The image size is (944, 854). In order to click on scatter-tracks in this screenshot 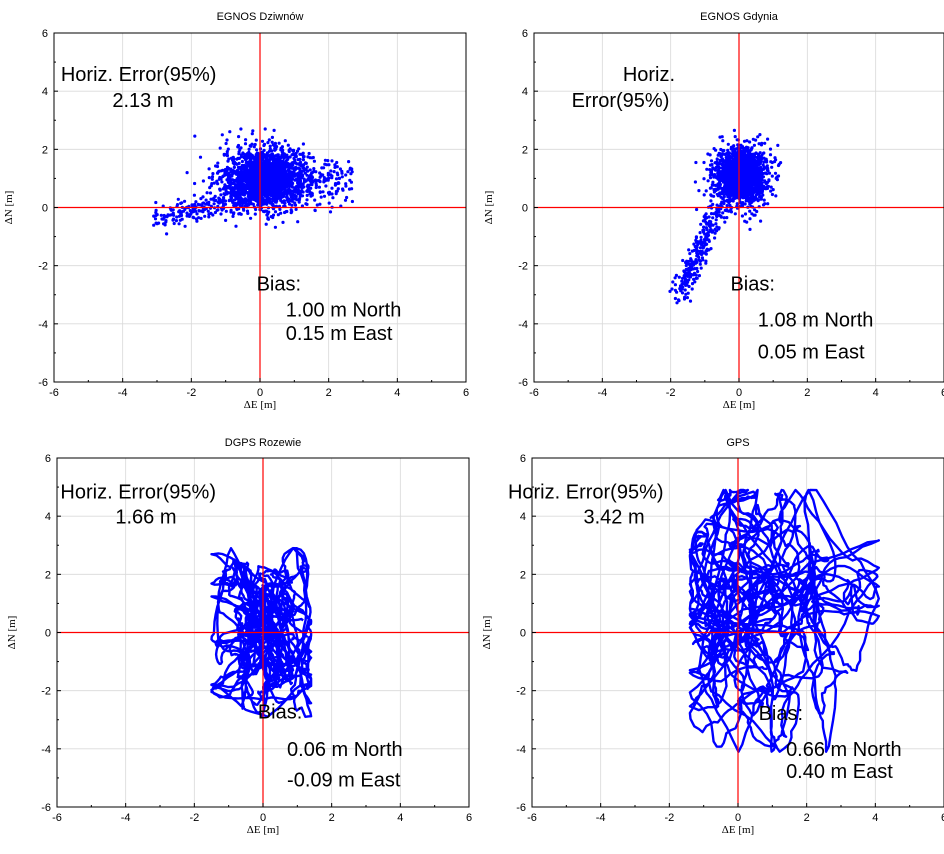, I will do `click(261, 632)`.